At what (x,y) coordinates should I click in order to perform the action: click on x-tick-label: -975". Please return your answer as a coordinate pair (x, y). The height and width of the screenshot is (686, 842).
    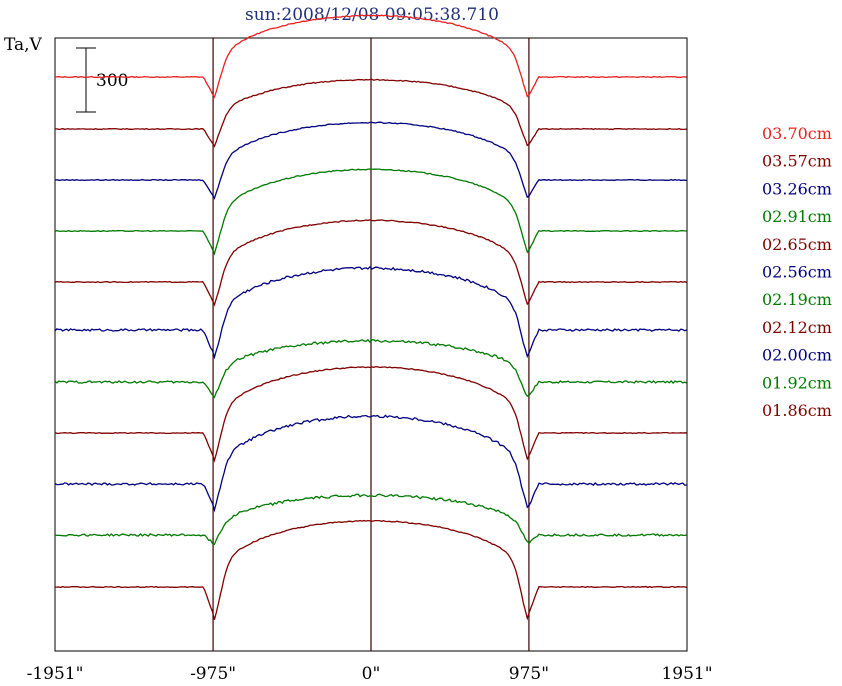
    Looking at the image, I should click on (213, 674).